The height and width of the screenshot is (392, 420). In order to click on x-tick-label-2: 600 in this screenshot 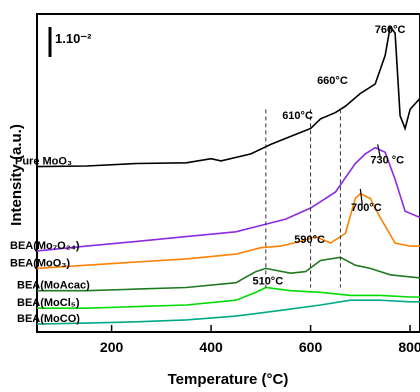, I will do `click(311, 347)`.